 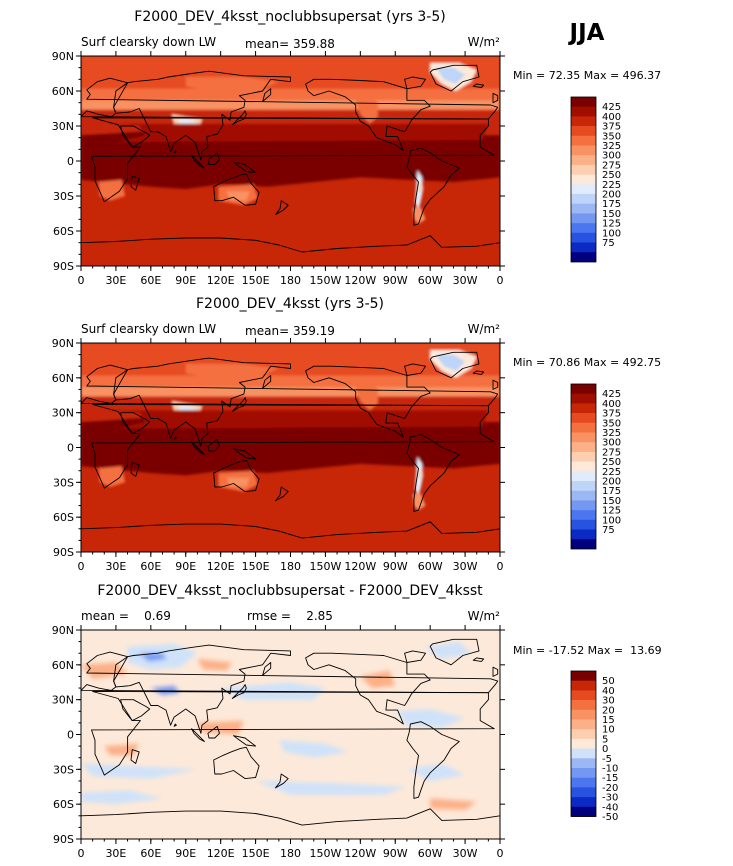 What do you see at coordinates (135, 756) in the screenshot?
I see `coastline-madagascar` at bounding box center [135, 756].